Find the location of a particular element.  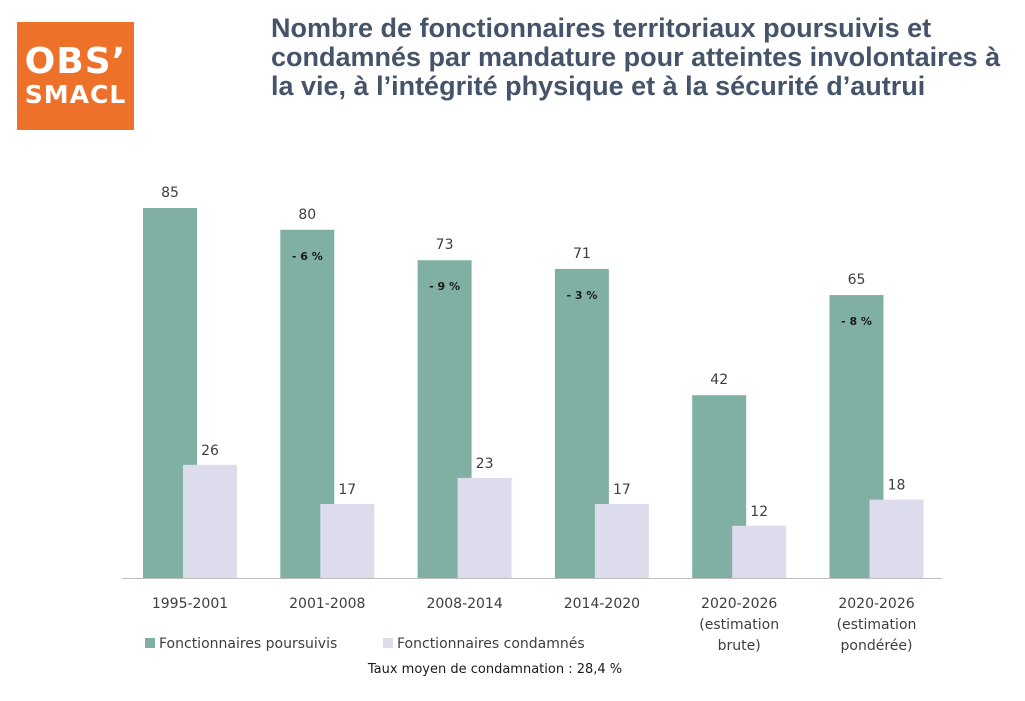

x-tick-label: 2001-2008 is located at coordinates (327, 604).